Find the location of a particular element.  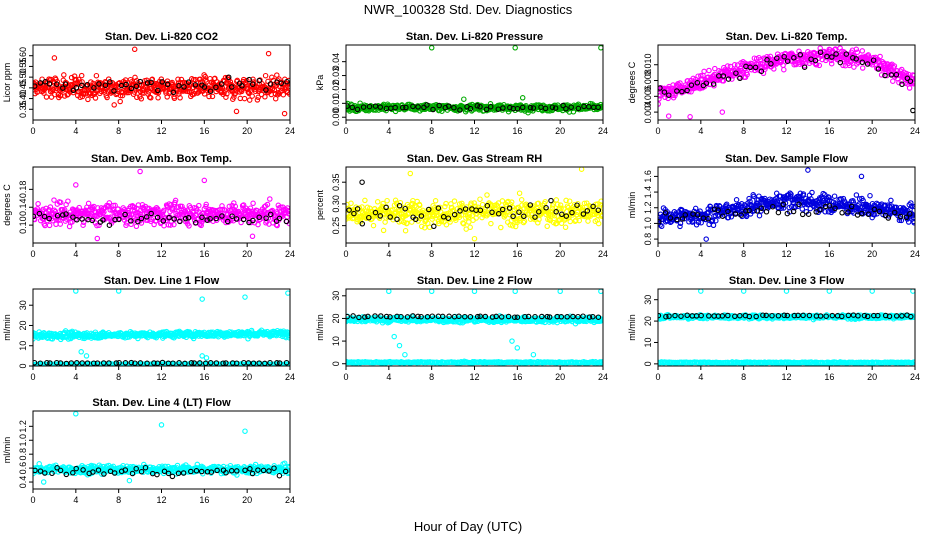

panel-title: Stan. Dev. Line 1 Flow is located at coordinates (162, 281).